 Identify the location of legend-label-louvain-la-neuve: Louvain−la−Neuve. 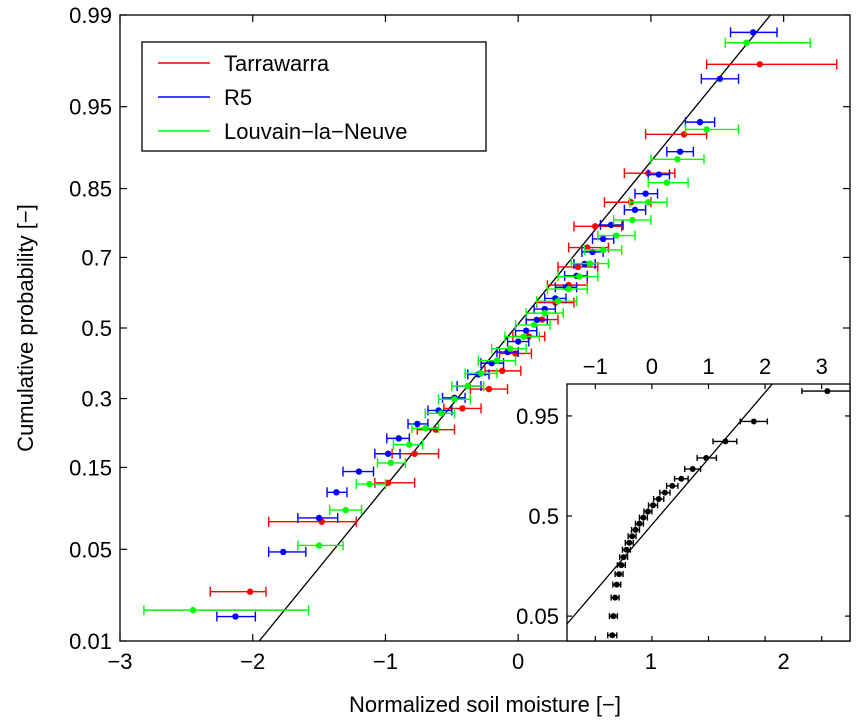
(315, 131).